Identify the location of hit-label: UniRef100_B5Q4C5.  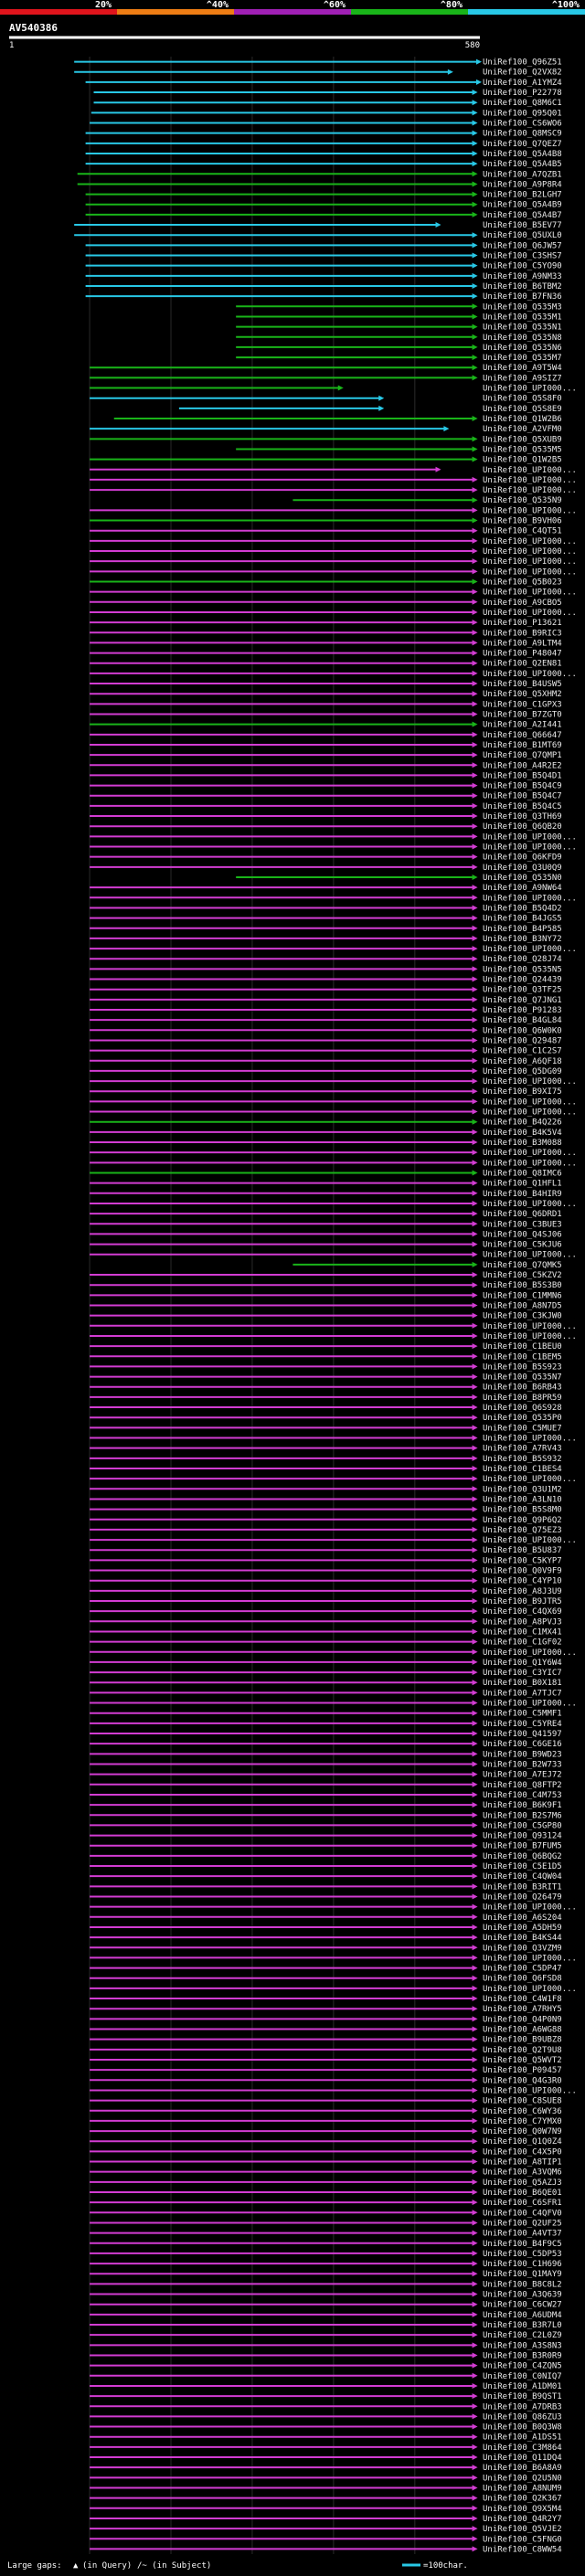
(522, 806).